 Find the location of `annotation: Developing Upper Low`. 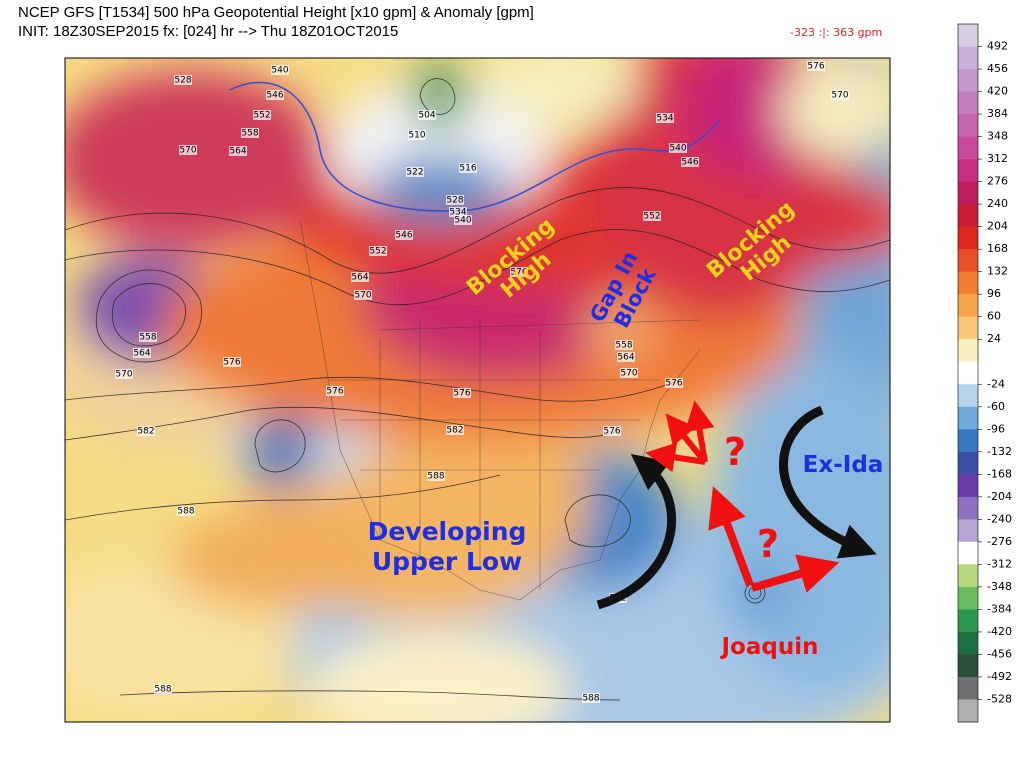

annotation: Developing Upper Low is located at coordinates (447, 546).